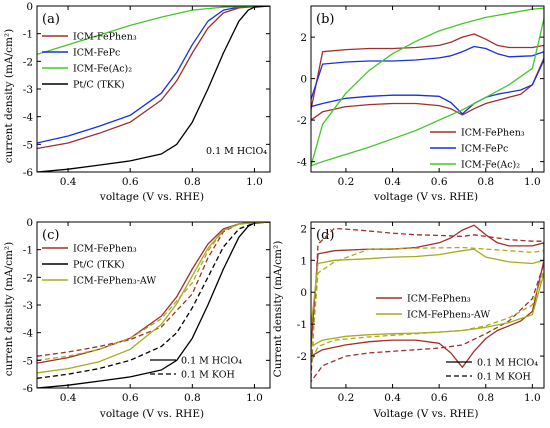 This screenshot has height=428, width=550. Describe the element at coordinates (28, 334) in the screenshot. I see `panel-c-ytick-label-4: -4` at that location.